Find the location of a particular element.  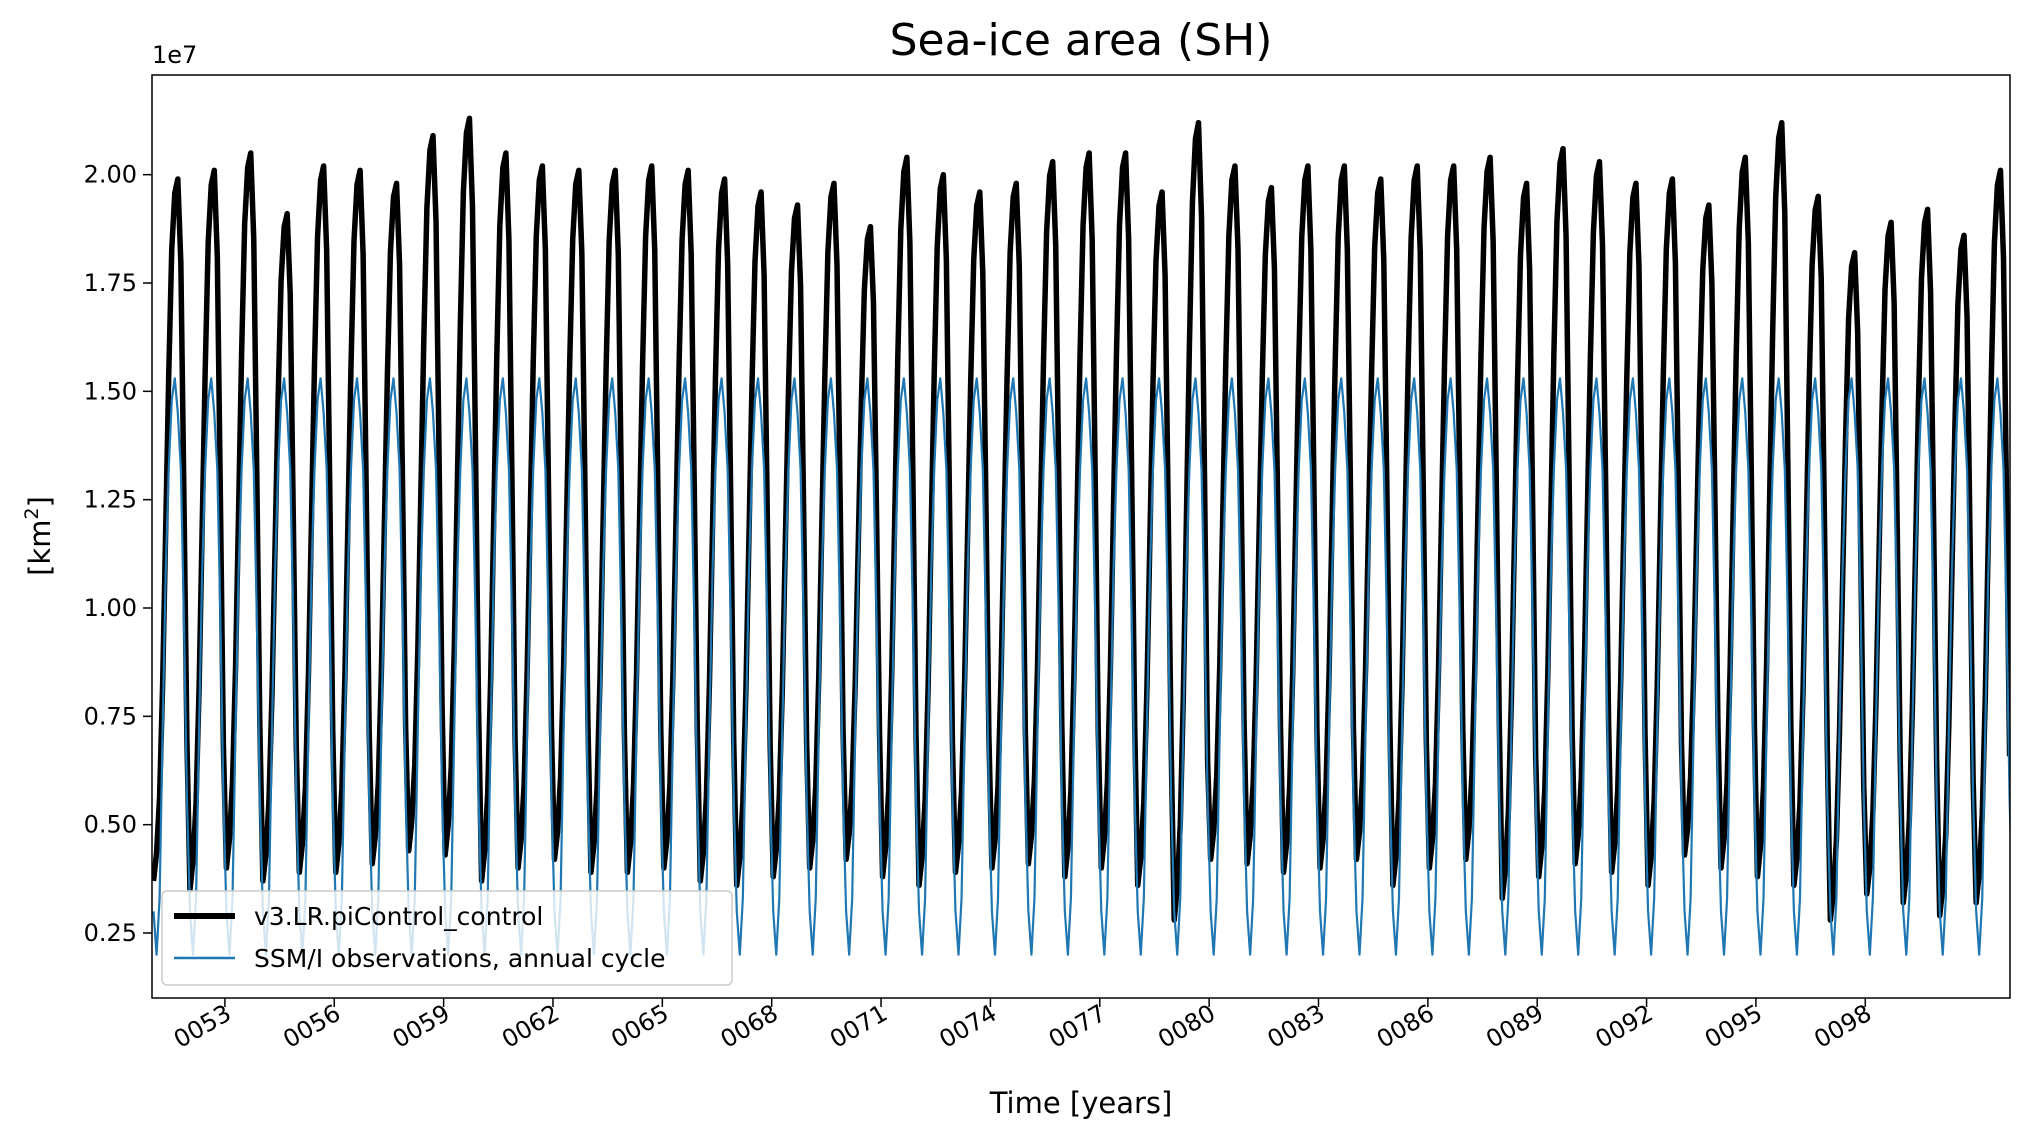

x-tick-label: 0080 is located at coordinates (1186, 1026).